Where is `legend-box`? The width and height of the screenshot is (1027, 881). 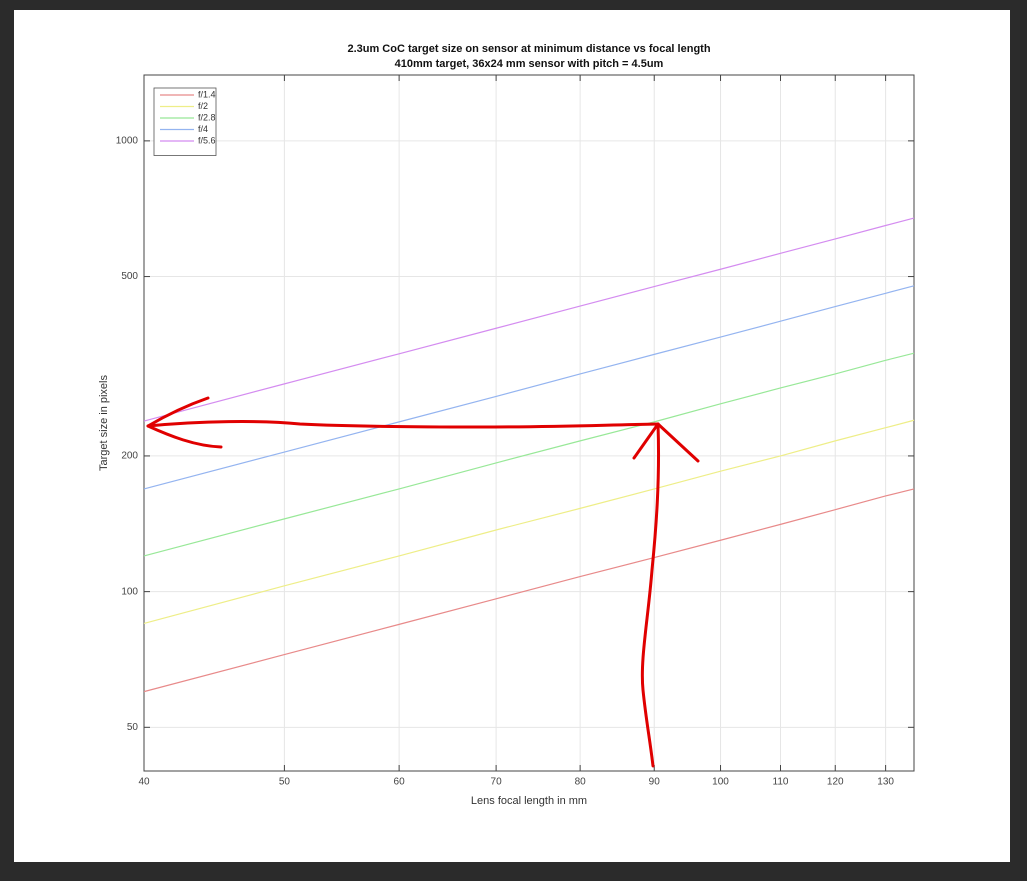 legend-box is located at coordinates (185, 121).